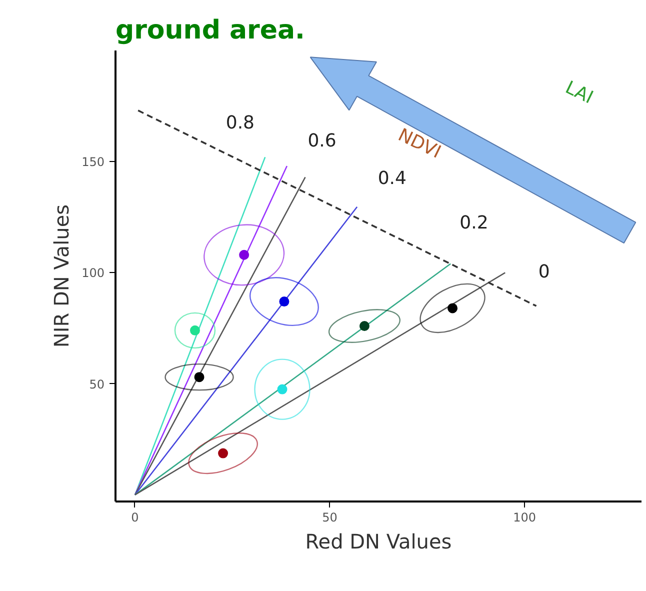  Describe the element at coordinates (544, 271) in the screenshot. I see `annotation: 0` at that location.